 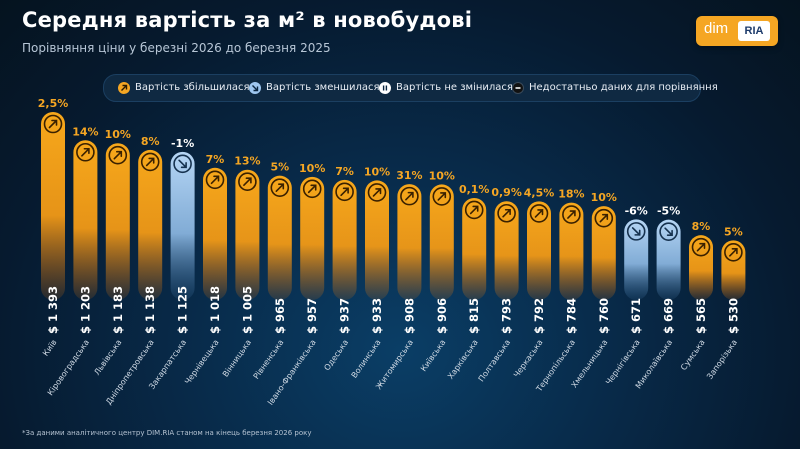 I want to click on value-label: $ 671, so click(x=636, y=316).